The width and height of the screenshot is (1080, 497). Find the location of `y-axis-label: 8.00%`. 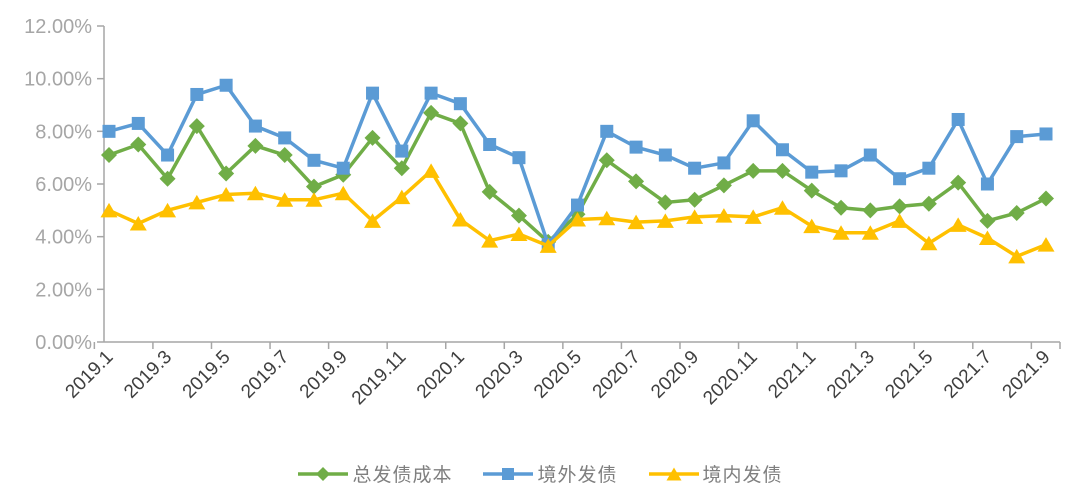

y-axis-label: 8.00% is located at coordinates (63, 132).